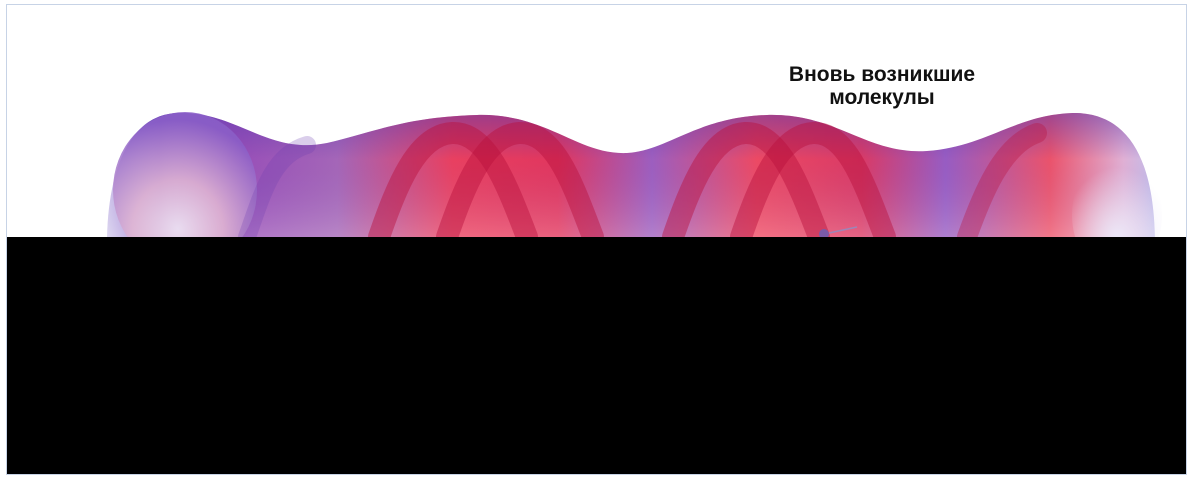 The image size is (1193, 479). I want to click on caption-line-2: молекулы, so click(882, 97).